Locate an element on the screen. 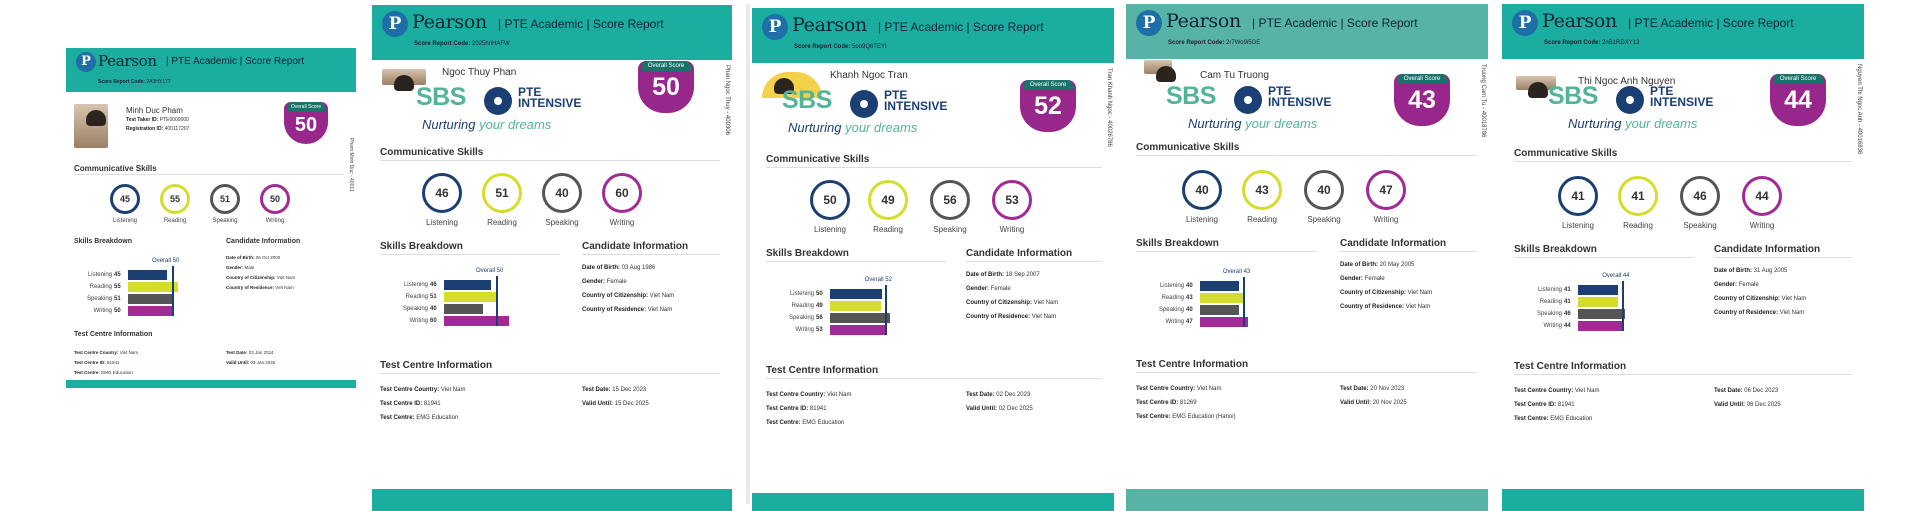 Image resolution: width=1920 pixels, height=511 pixels. listening-score: 46 is located at coordinates (442, 193).